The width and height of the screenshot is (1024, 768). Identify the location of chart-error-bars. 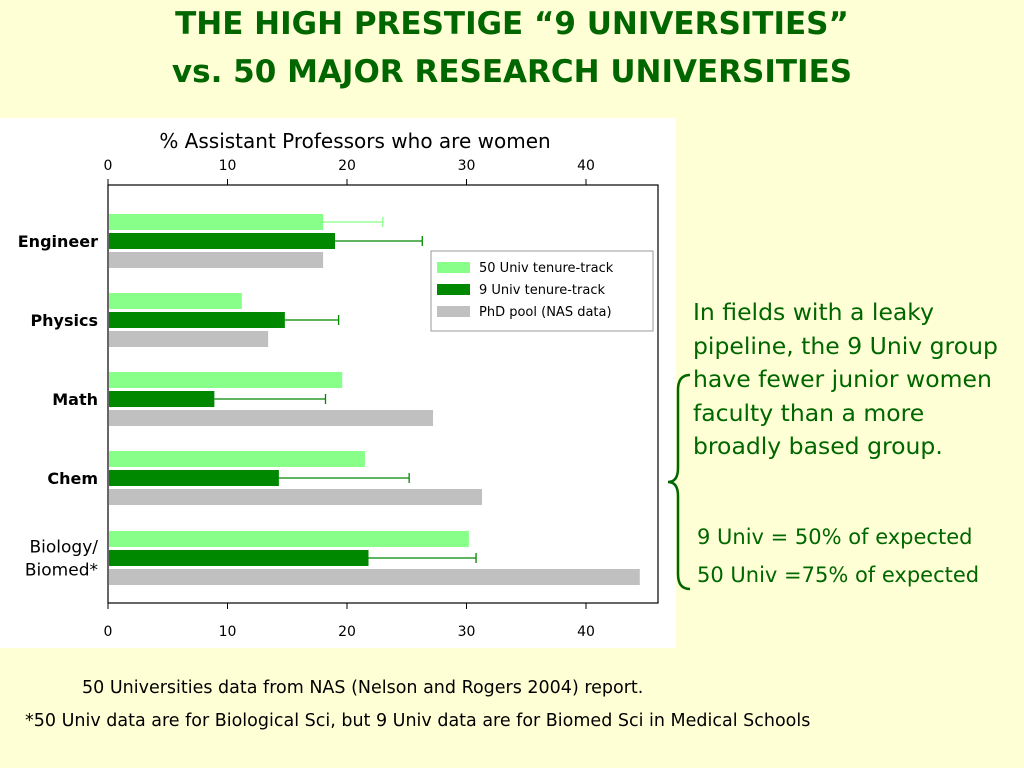
(345, 390).